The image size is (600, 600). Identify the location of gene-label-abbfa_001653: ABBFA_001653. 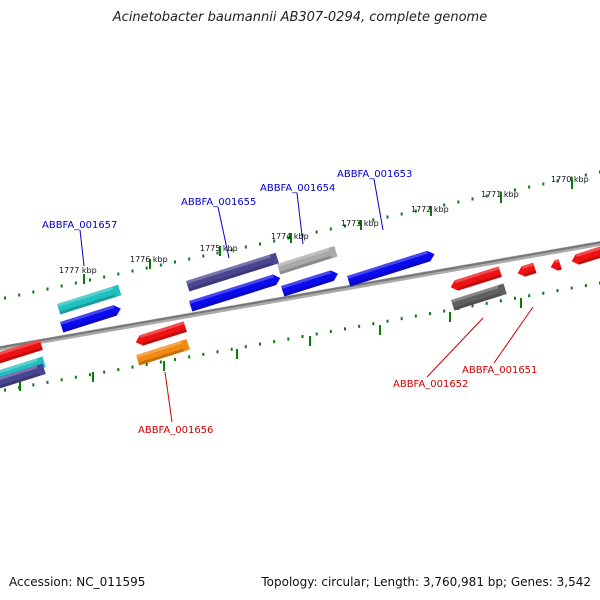
(374, 174).